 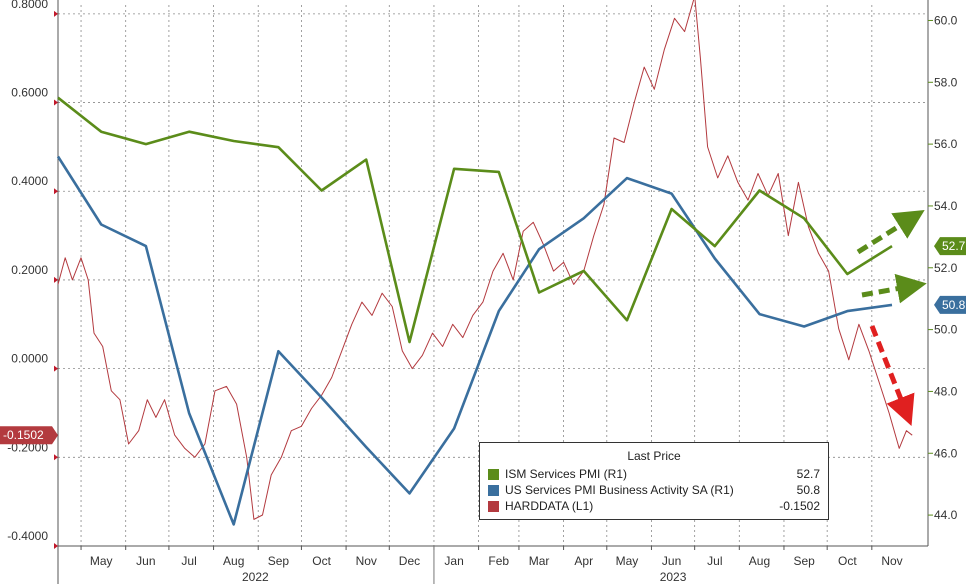 I want to click on legend-entry-name: ISM Services PMI (R1), so click(x=566, y=474).